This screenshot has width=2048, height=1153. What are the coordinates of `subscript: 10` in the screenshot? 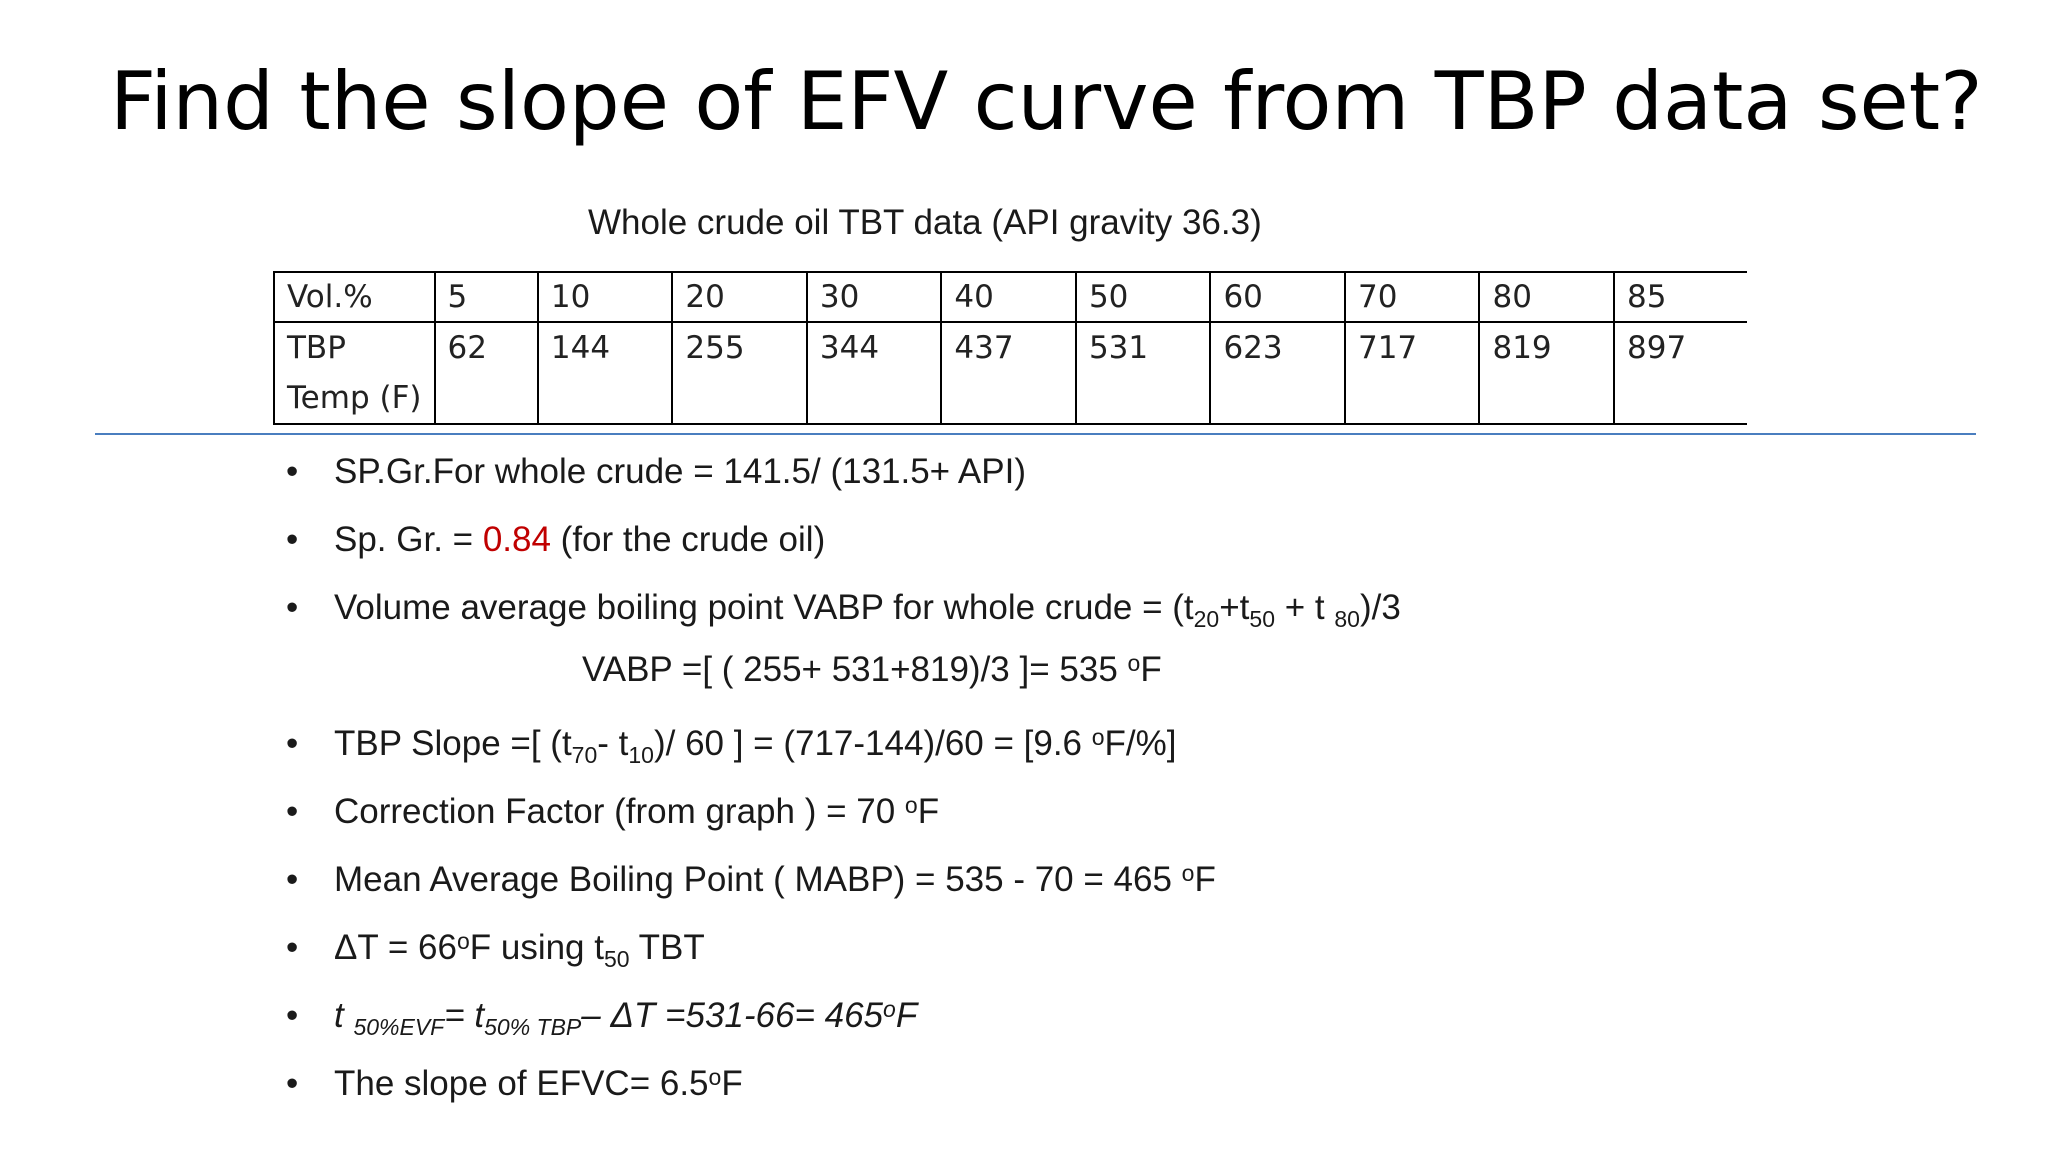 It's located at (641, 755).